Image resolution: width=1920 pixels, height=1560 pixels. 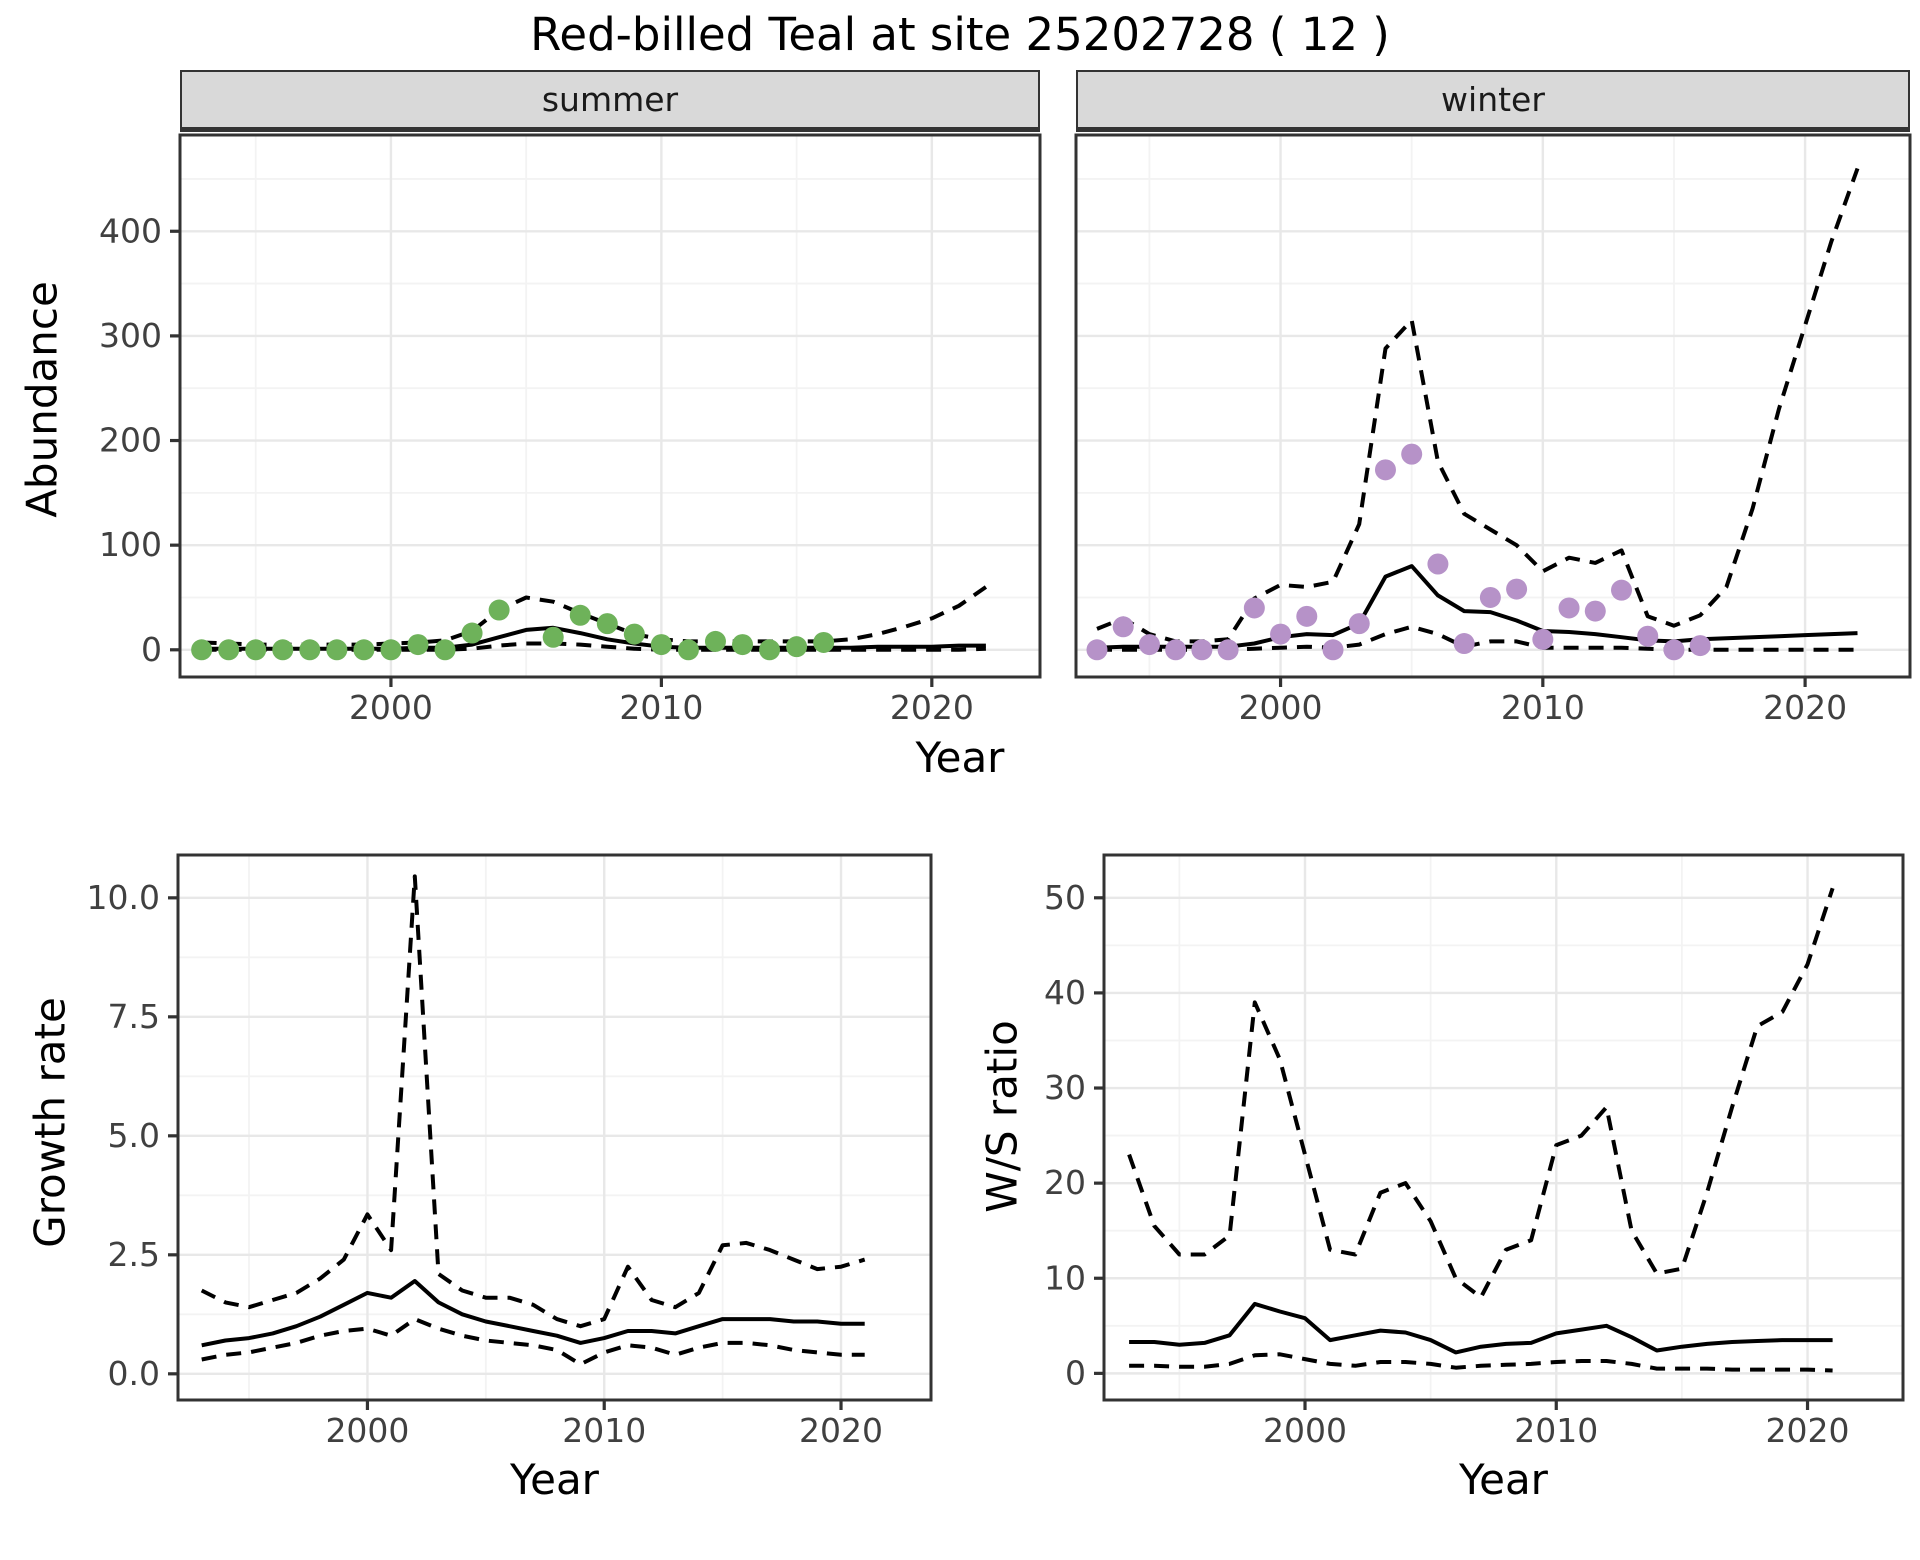 What do you see at coordinates (554, 1479) in the screenshot?
I see `x-axis-title-year-growth: Year` at bounding box center [554, 1479].